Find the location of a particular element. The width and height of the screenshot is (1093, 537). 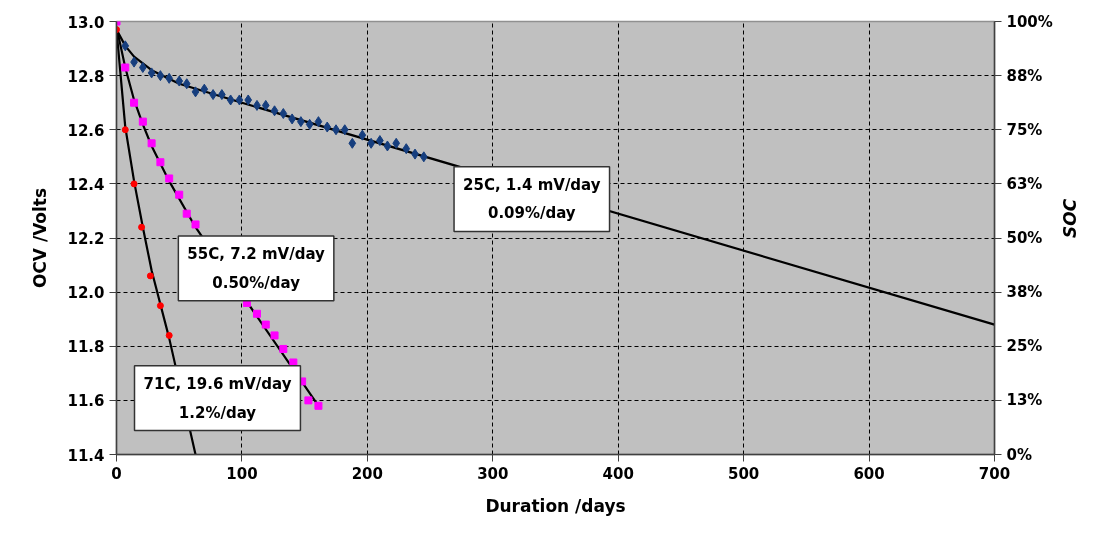

annotation: 71C, 19.6 mV/day 1.2%/day is located at coordinates (217, 398).